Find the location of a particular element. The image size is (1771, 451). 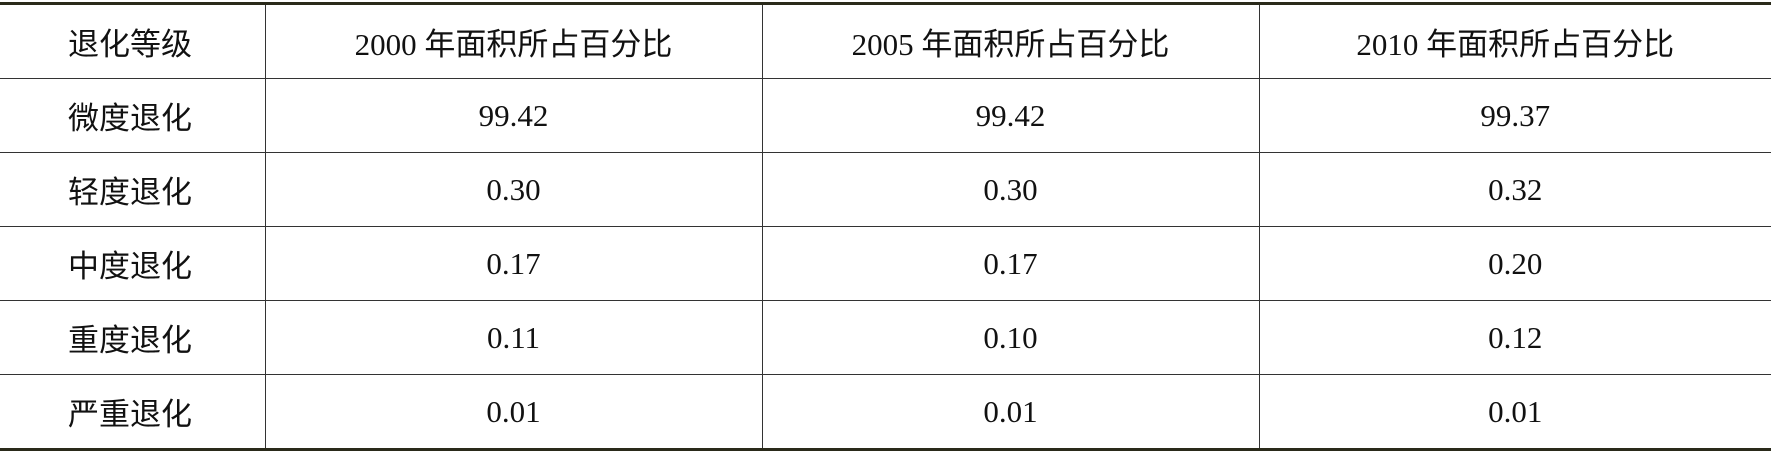

header-cell: 2000 年面积所占百分比 is located at coordinates (513, 40).